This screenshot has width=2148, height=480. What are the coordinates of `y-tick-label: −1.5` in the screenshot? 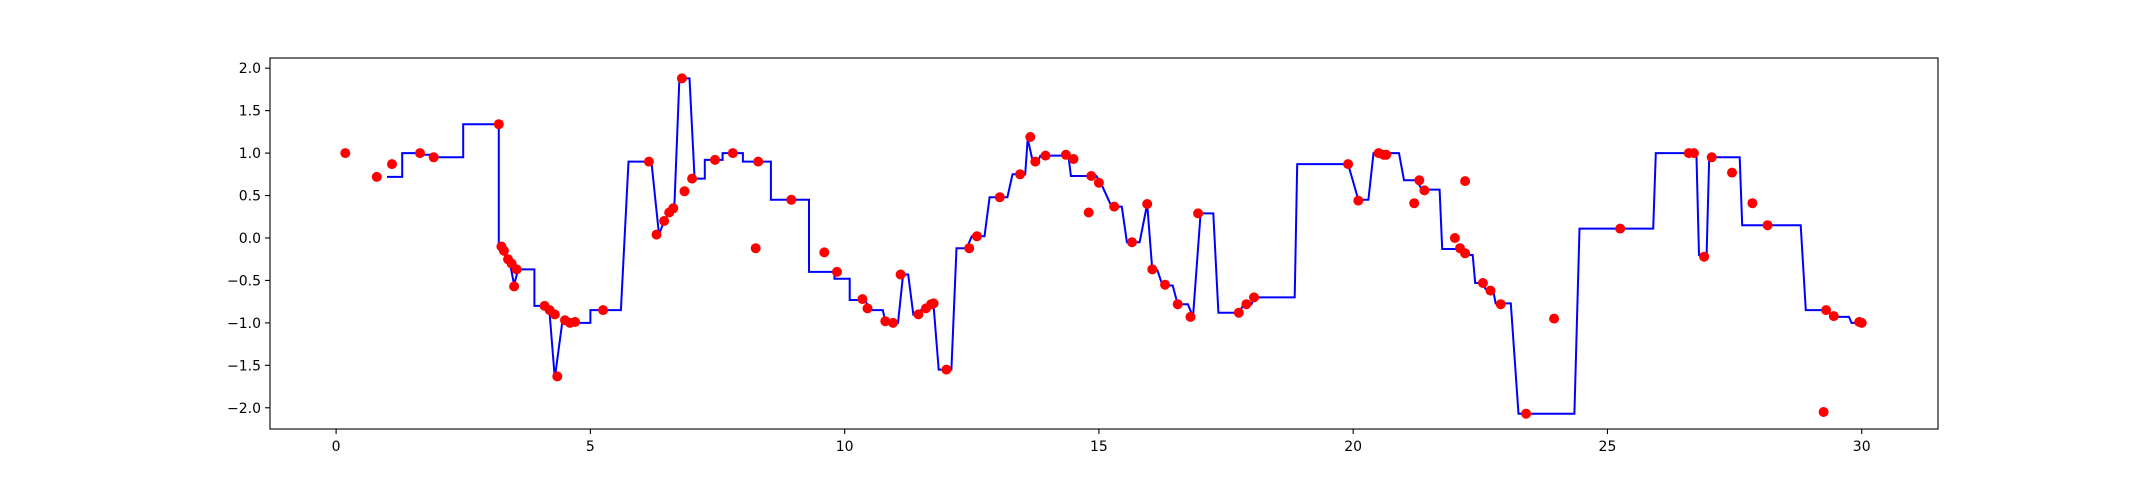 It's located at (244, 366).